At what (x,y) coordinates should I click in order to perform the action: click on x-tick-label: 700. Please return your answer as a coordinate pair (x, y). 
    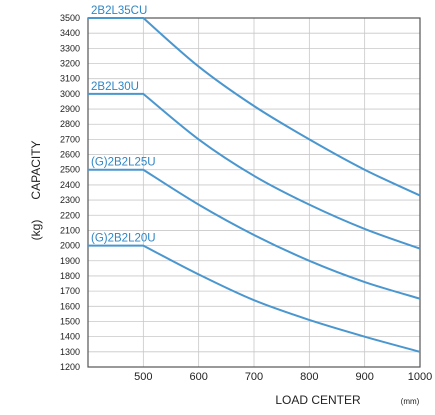
    Looking at the image, I should click on (254, 377).